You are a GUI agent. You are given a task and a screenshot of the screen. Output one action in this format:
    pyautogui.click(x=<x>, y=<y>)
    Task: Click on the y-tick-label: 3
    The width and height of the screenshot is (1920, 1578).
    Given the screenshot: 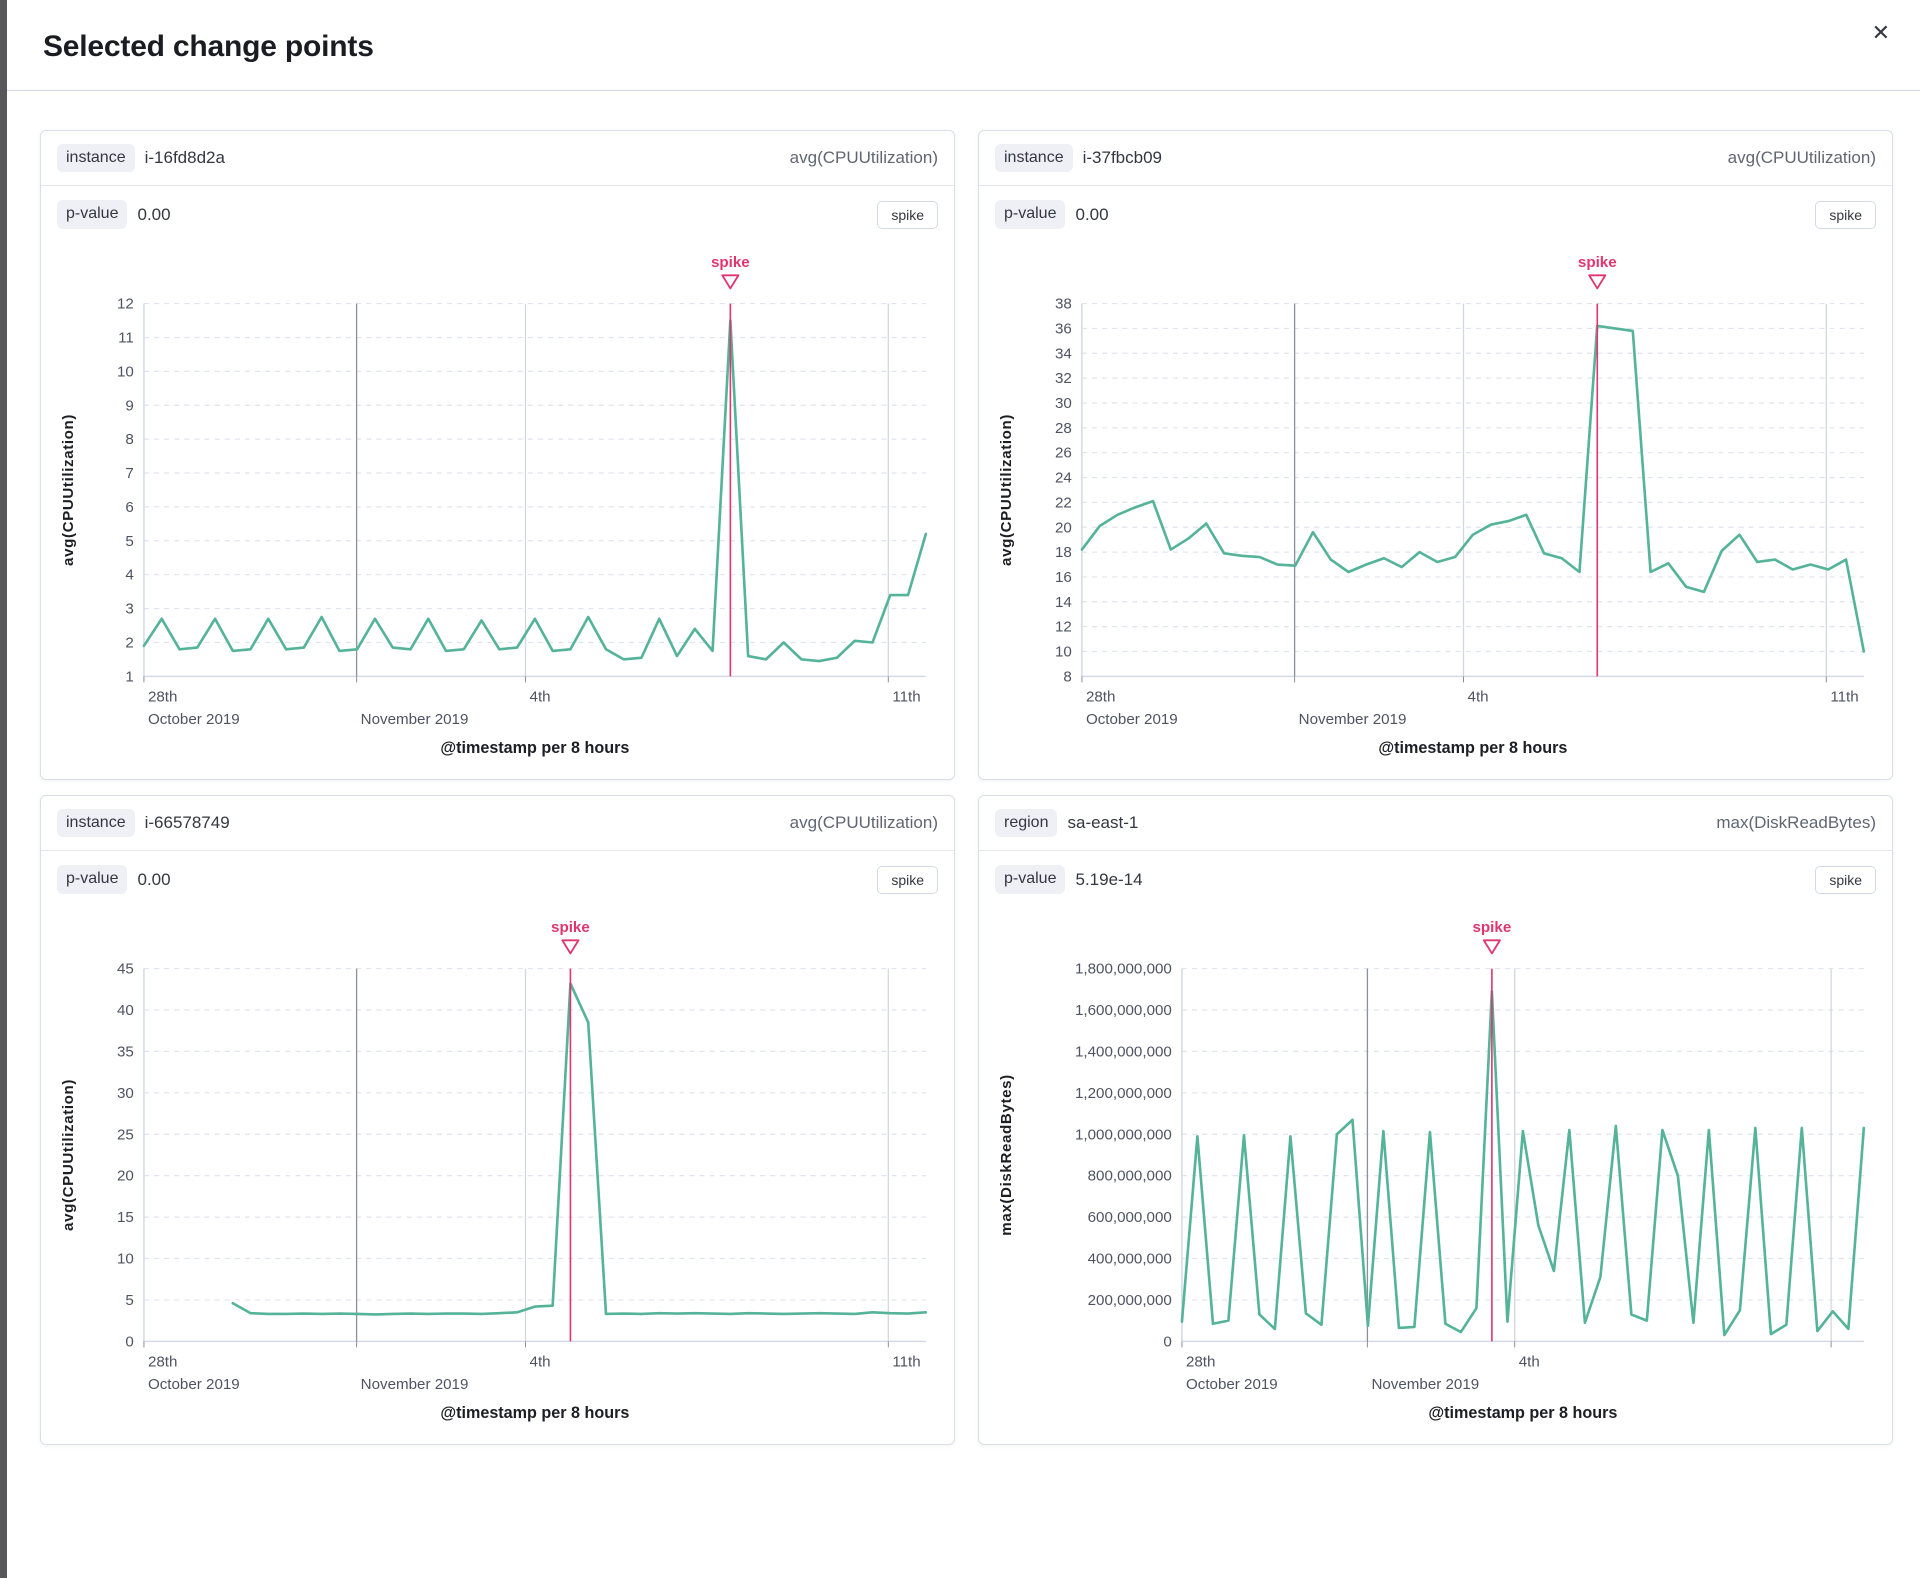 What is the action you would take?
    pyautogui.click(x=129, y=608)
    